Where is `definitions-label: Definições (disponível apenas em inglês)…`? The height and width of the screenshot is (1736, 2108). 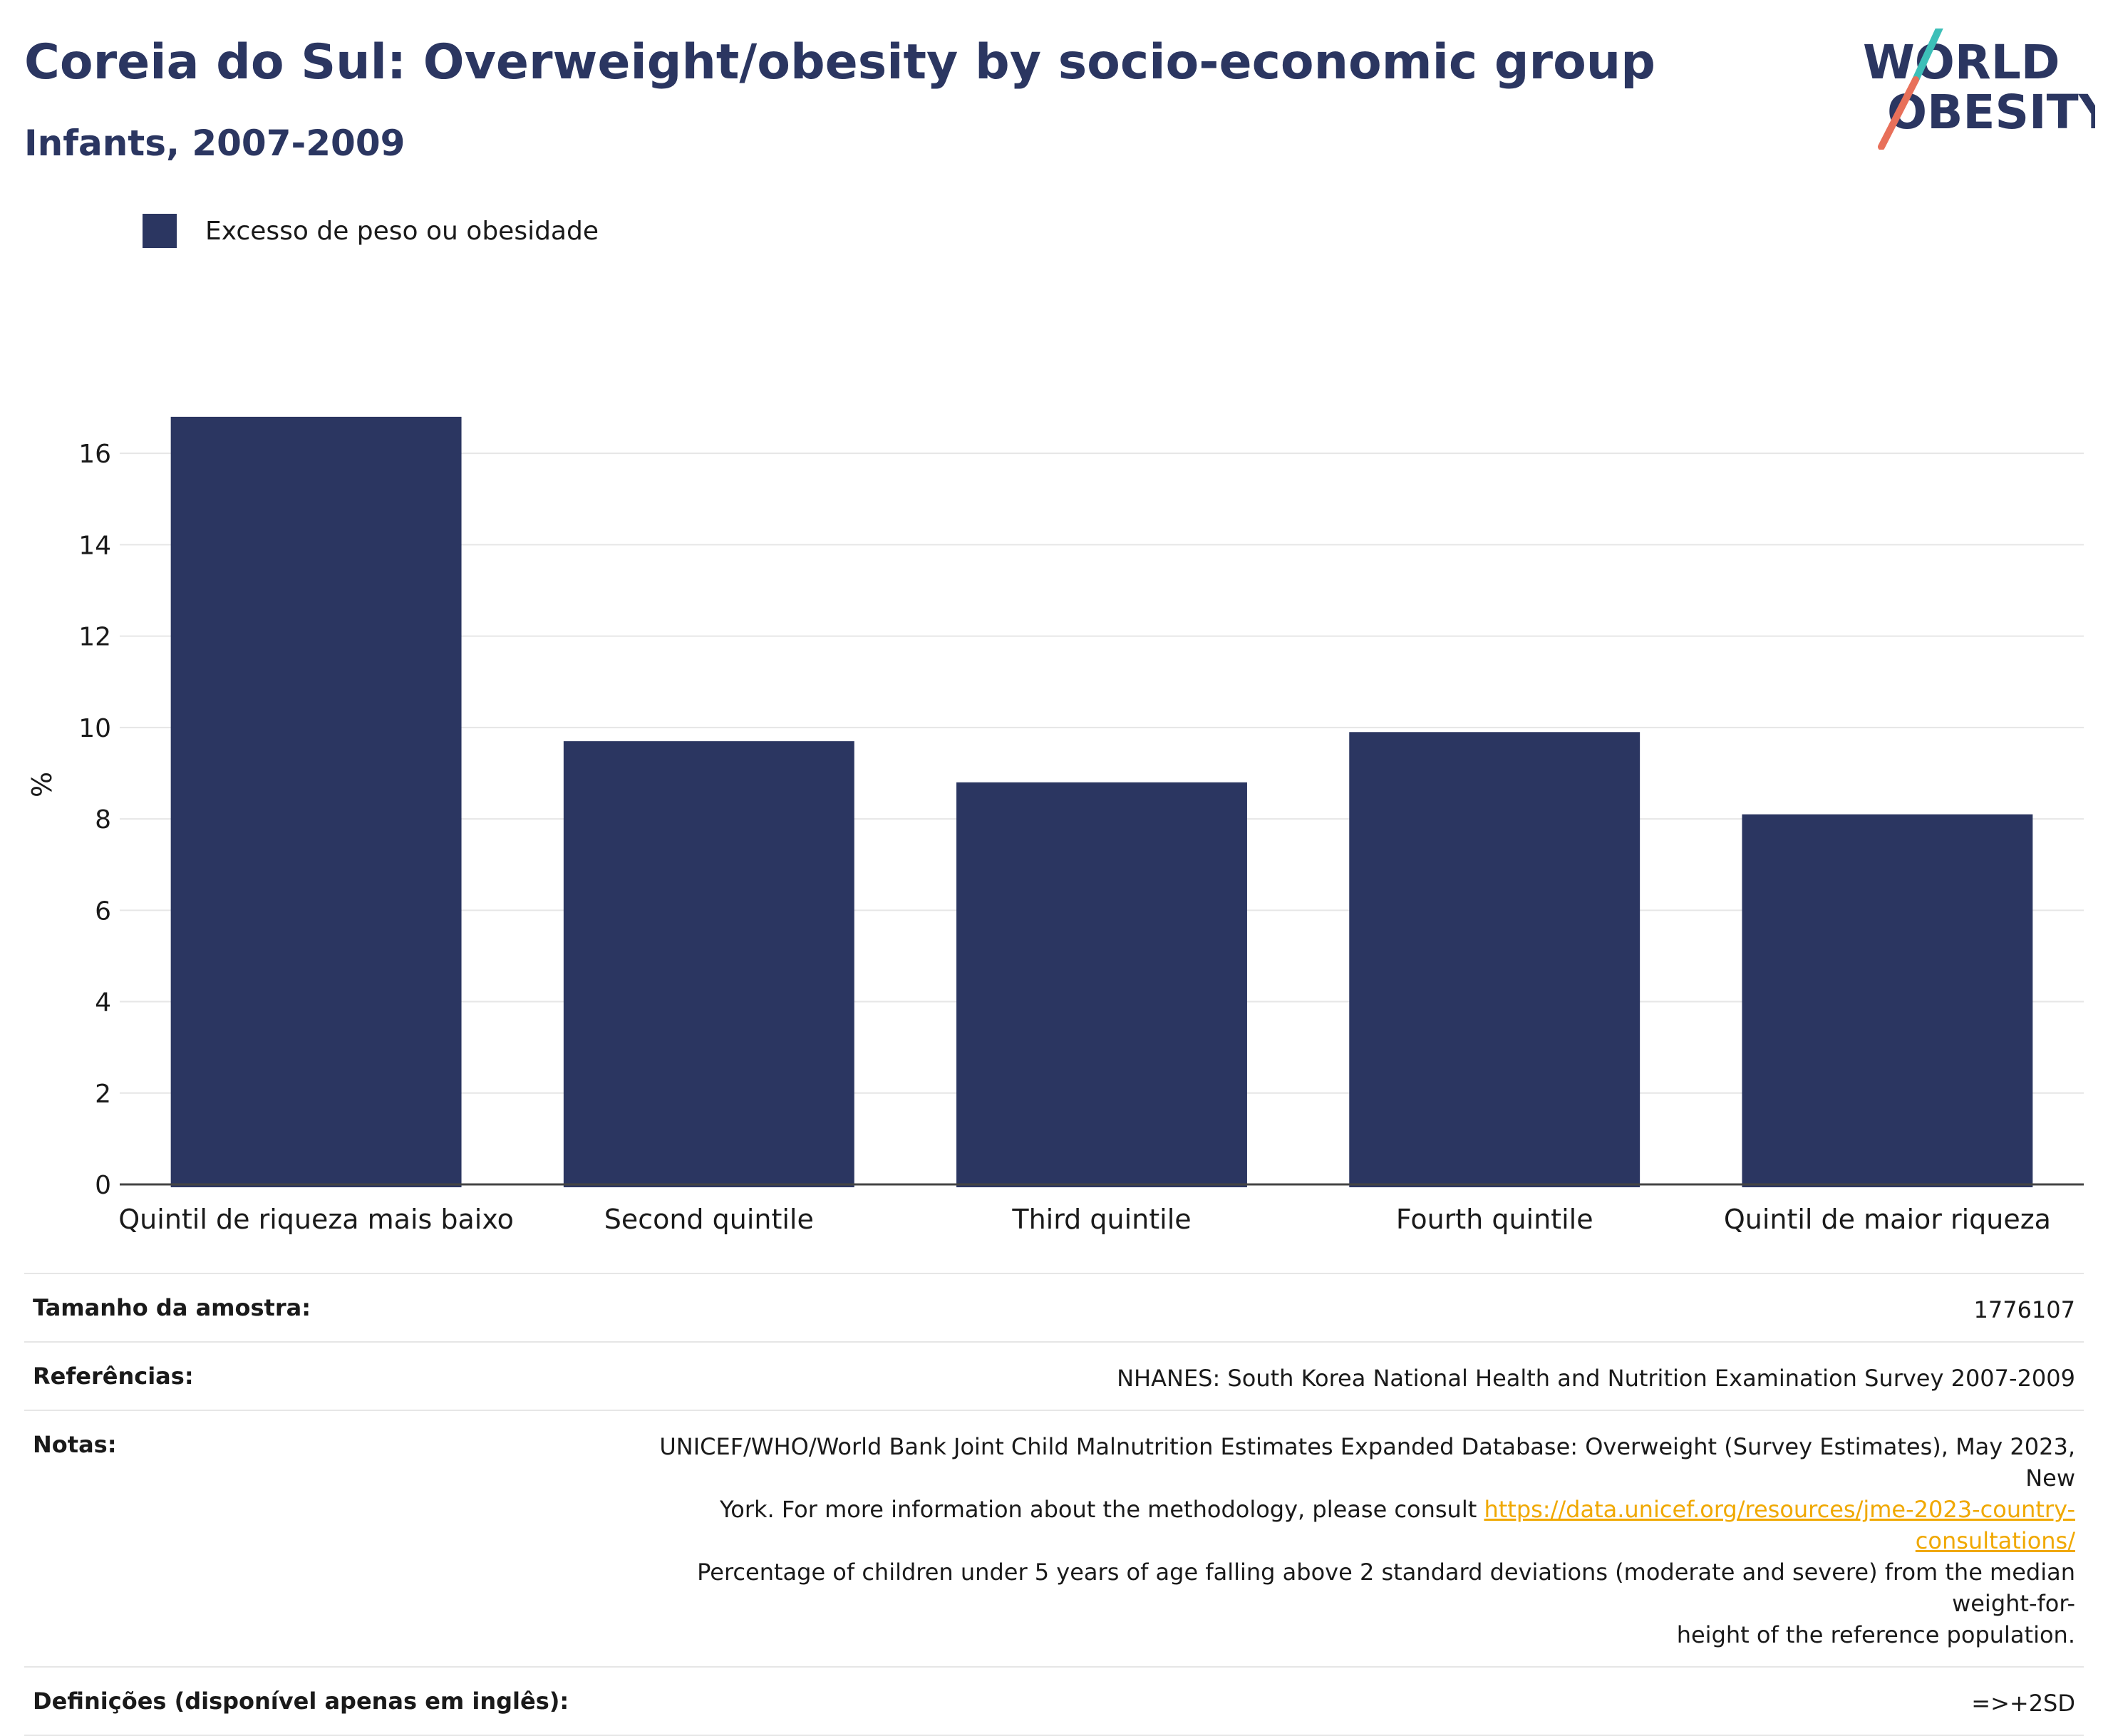
definitions-label: Definições (disponível apenas em inglês)… is located at coordinates (301, 1702).